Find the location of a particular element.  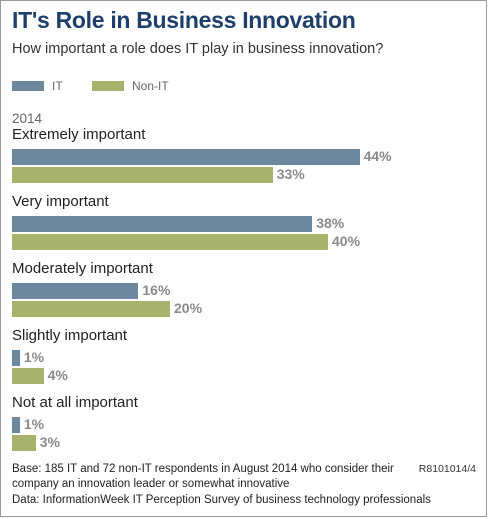

bar-it-extremely-important is located at coordinates (186, 157).